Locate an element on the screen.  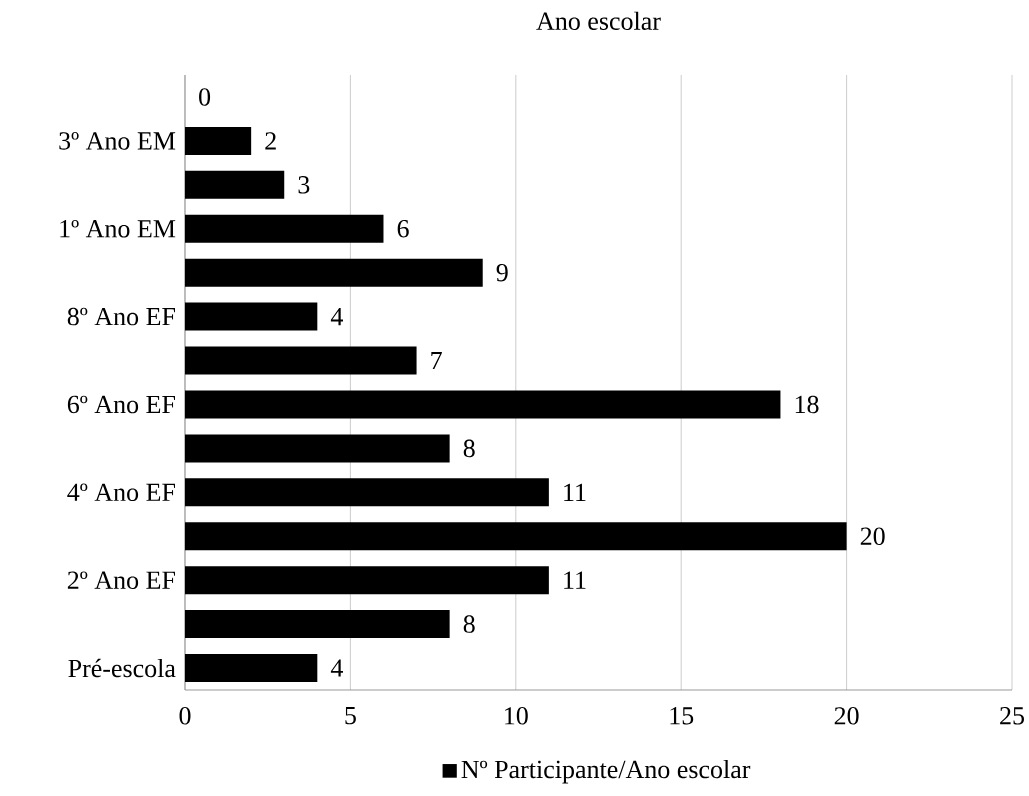
y-tick-label: 4º Ano EF is located at coordinates (121, 492).